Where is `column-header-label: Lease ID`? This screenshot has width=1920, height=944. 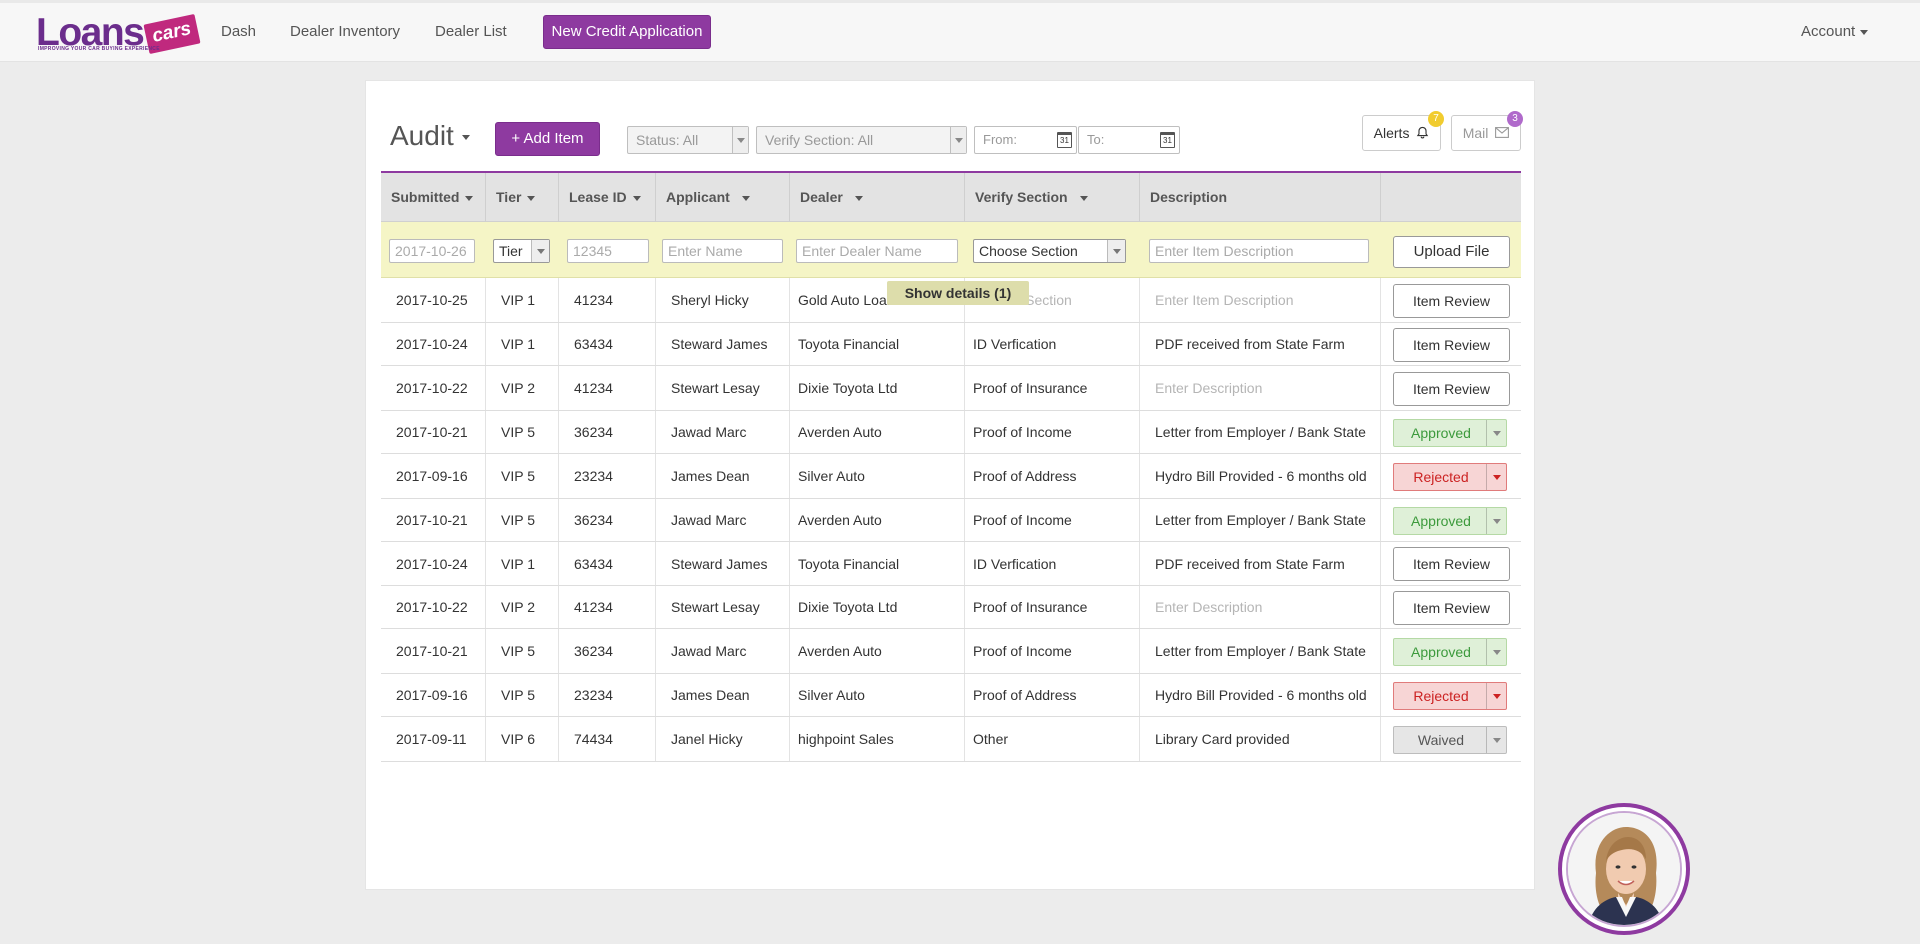
column-header-label: Lease ID is located at coordinates (598, 197).